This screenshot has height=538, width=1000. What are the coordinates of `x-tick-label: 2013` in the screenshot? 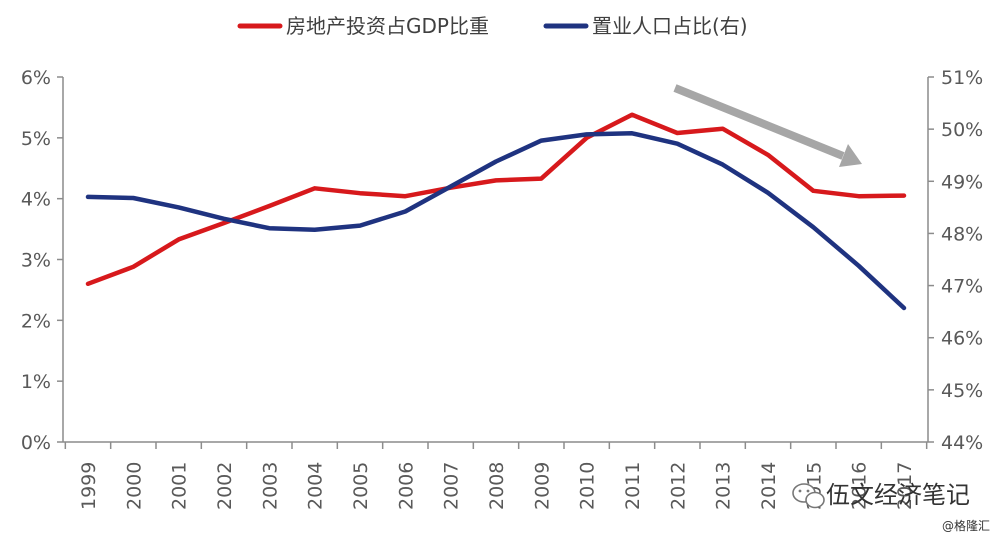 It's located at (724, 486).